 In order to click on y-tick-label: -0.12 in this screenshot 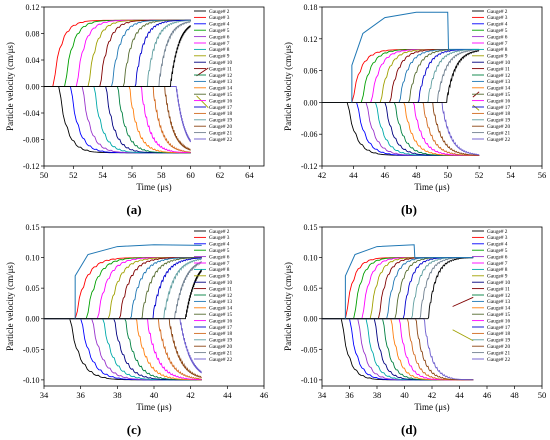, I will do `click(31, 166)`.